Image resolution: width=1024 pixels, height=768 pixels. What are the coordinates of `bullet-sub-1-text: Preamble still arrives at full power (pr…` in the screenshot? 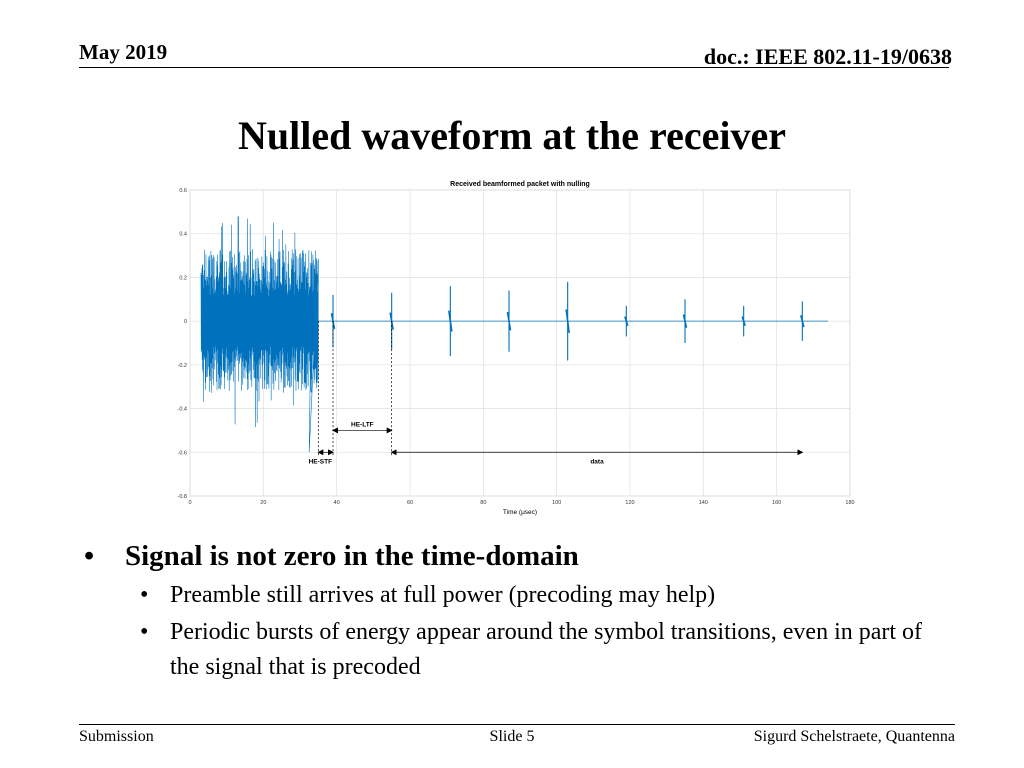 It's located at (443, 595).